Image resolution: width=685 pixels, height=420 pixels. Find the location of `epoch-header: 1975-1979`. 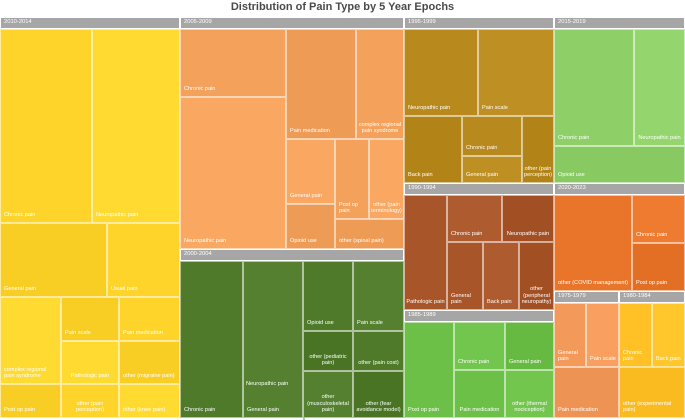

epoch-header: 1975-1979 is located at coordinates (586, 297).